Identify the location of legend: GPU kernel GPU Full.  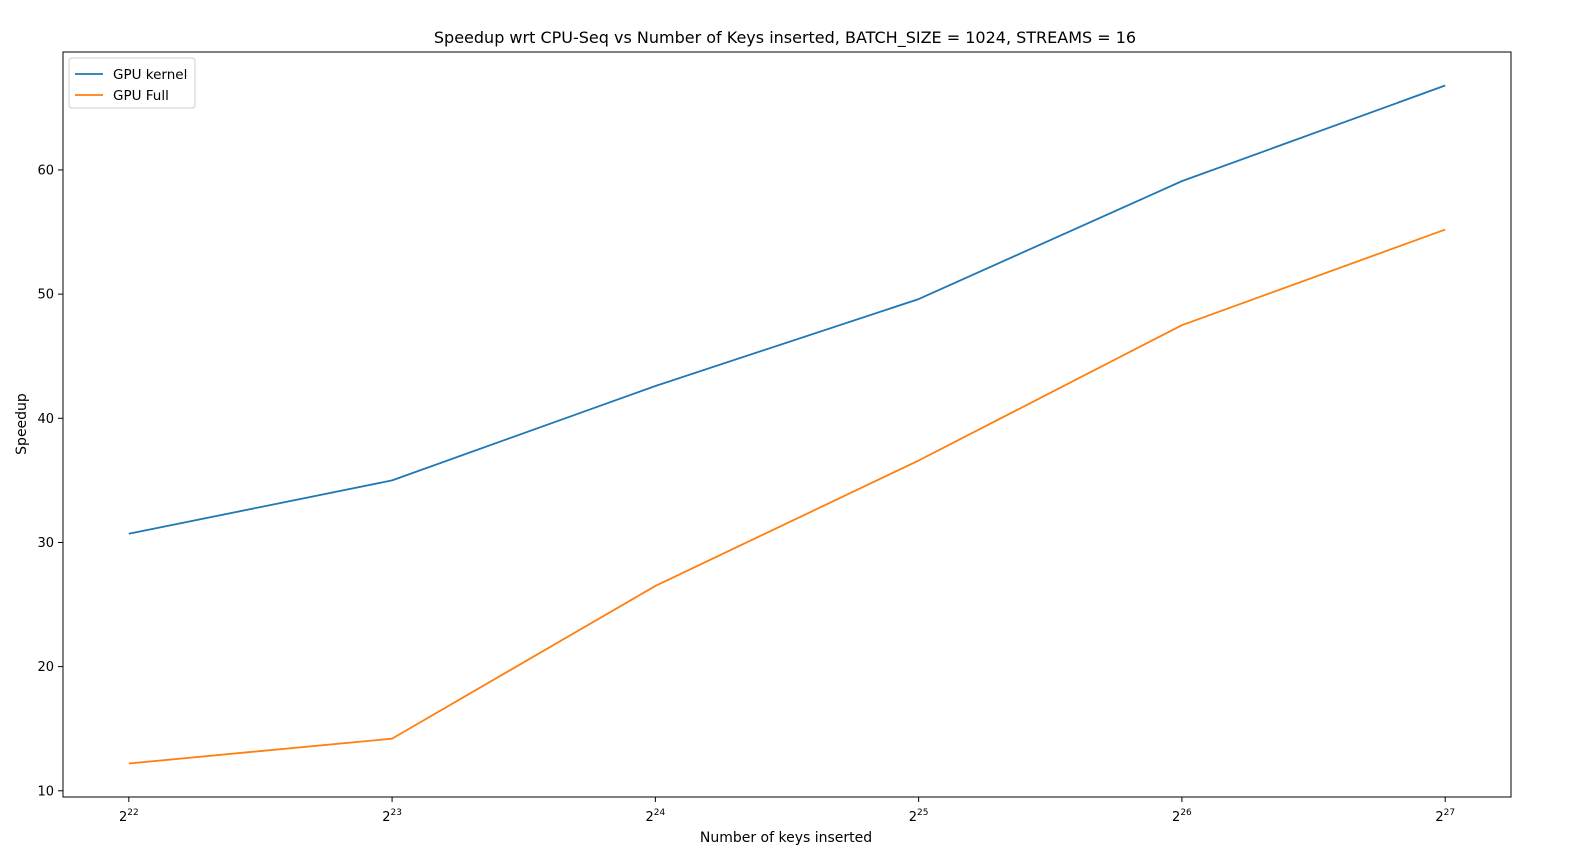
(132, 83).